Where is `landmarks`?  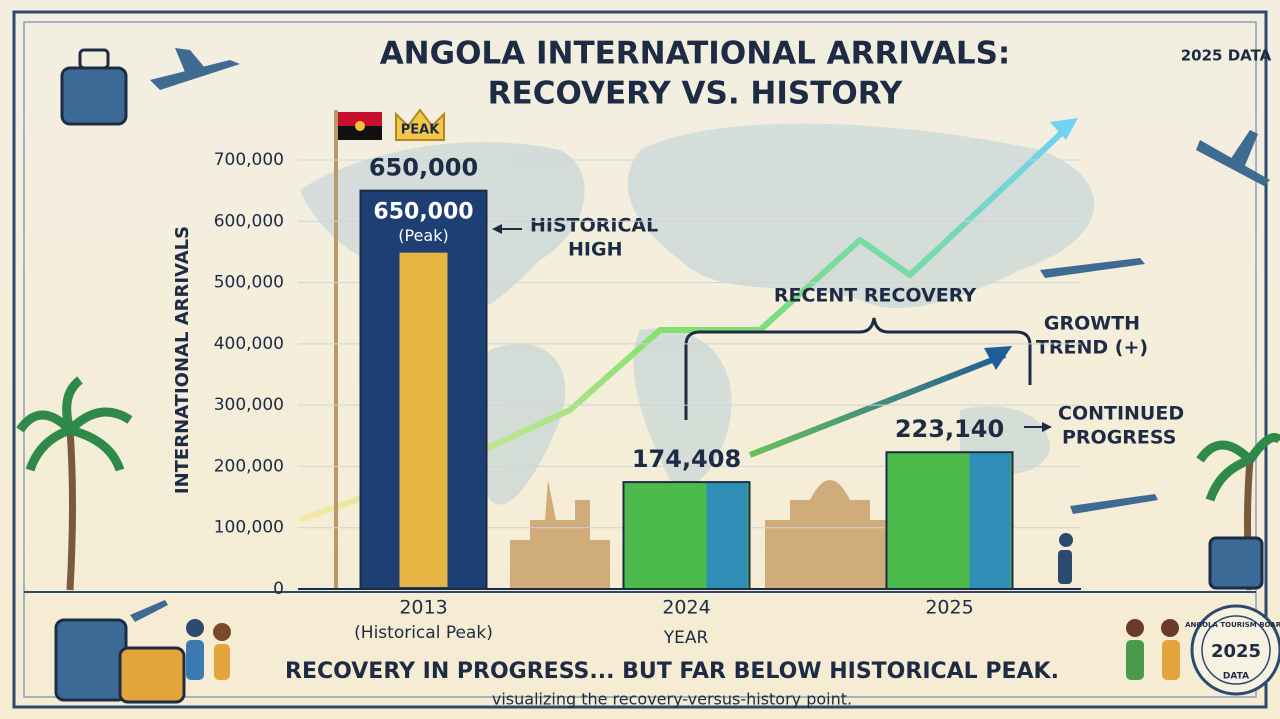 landmarks is located at coordinates (700, 534).